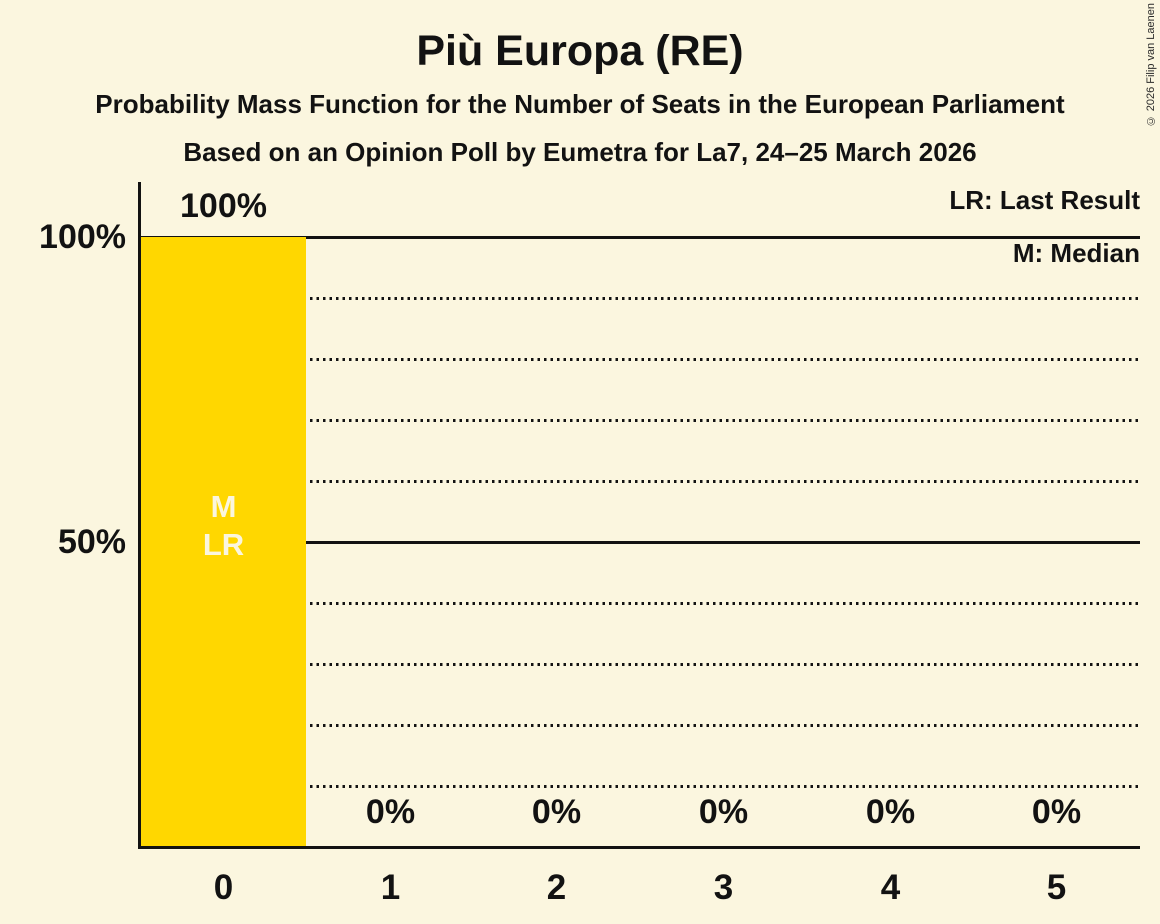 The width and height of the screenshot is (1160, 924). I want to click on chart-title: Più Europa (RE), so click(580, 51).